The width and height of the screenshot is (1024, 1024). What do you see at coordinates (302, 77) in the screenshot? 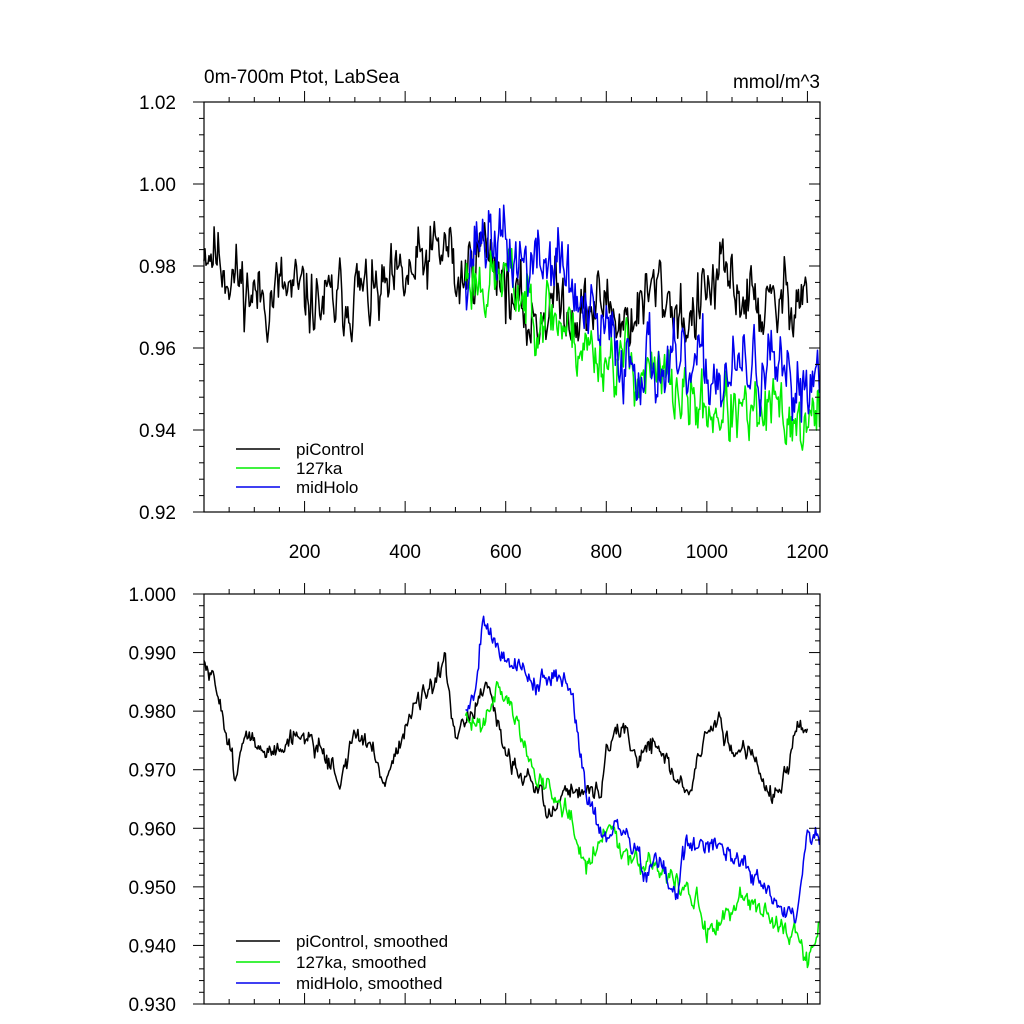
I see `top-title-left: 0m-700m Ptot, LabSea` at bounding box center [302, 77].